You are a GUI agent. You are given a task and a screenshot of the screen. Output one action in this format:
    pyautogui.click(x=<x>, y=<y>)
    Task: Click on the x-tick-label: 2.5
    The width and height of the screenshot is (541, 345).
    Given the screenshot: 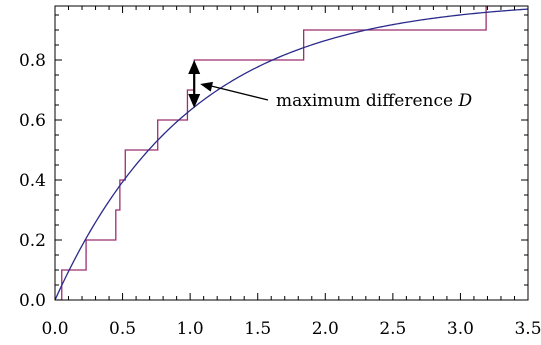 What is the action you would take?
    pyautogui.click(x=392, y=329)
    